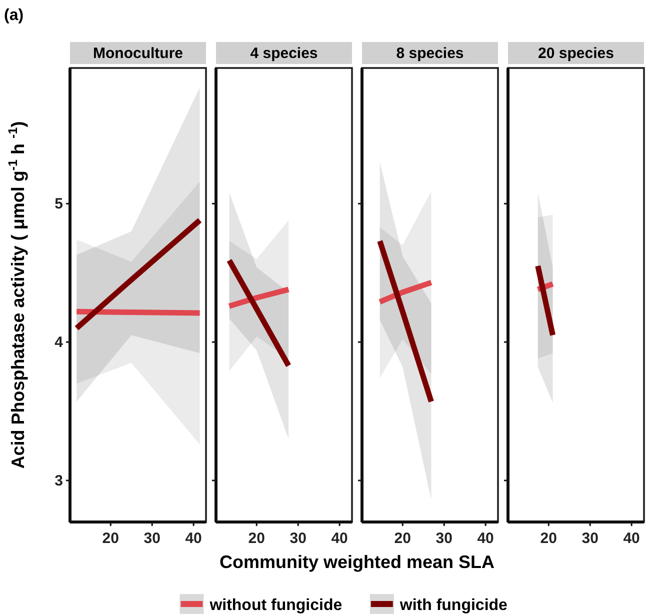 The image size is (653, 616). Describe the element at coordinates (430, 53) in the screenshot. I see `chart-title: 8 species` at that location.